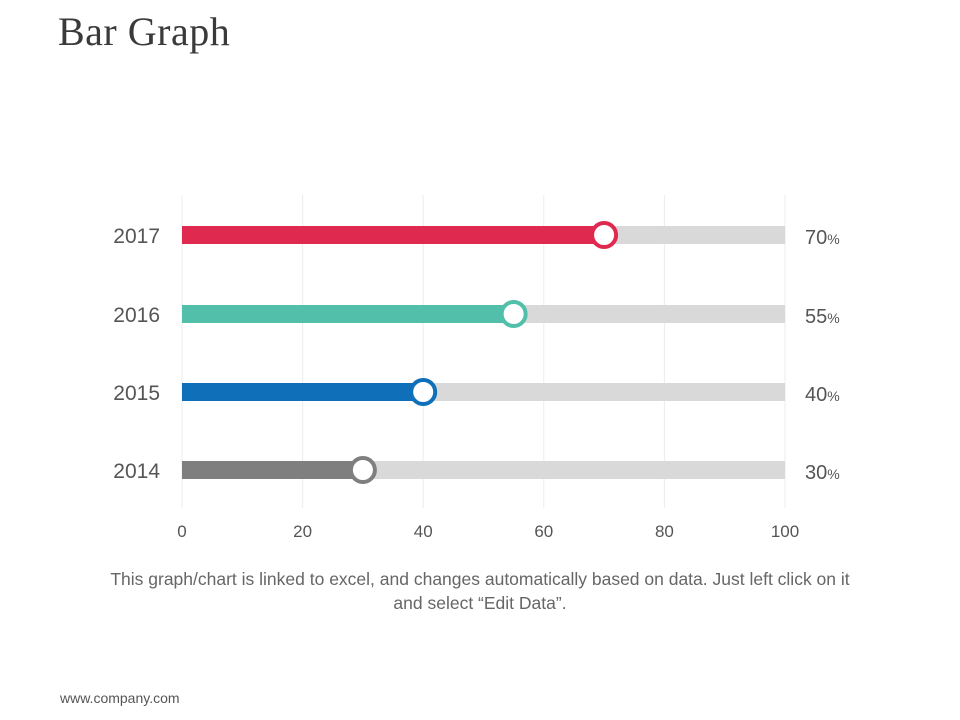 This screenshot has width=960, height=720. Describe the element at coordinates (423, 531) in the screenshot. I see `x-tick-label: 40` at that location.